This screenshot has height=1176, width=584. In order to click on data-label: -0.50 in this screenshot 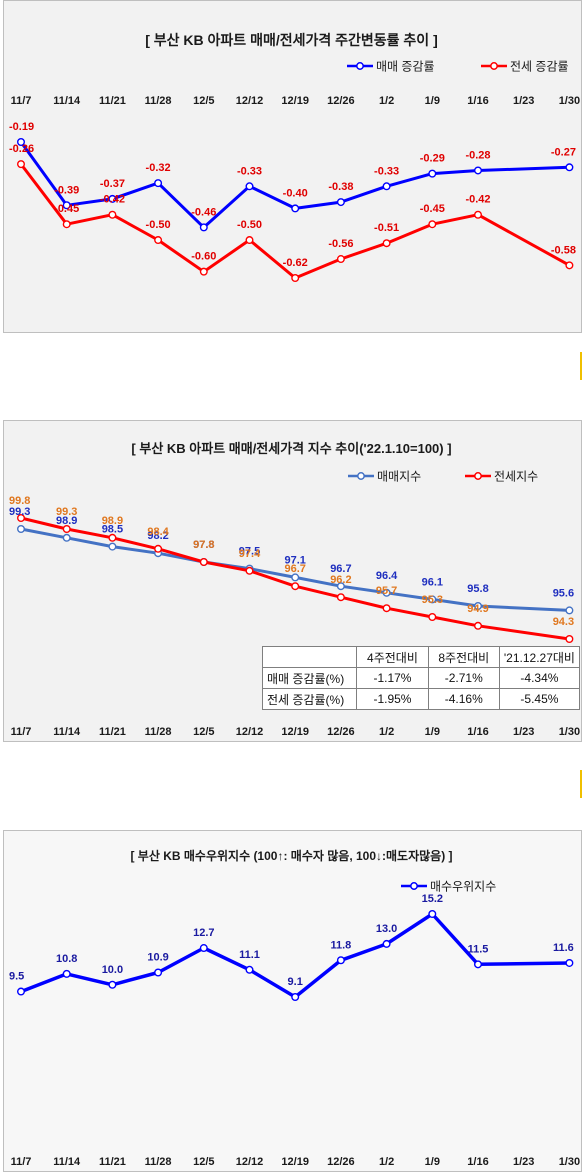, I will do `click(249, 225)`.